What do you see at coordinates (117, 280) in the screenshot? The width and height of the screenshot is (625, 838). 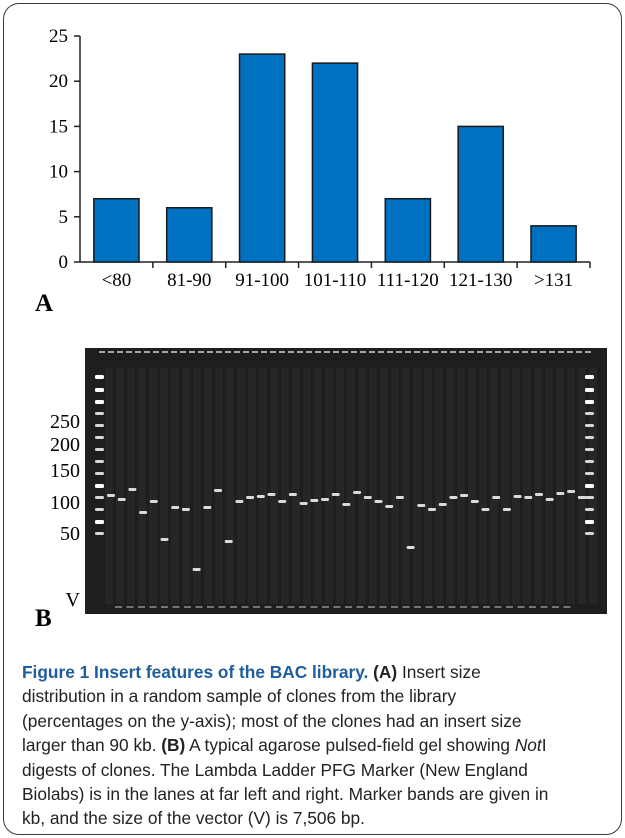 I see `x-tick-label-<80: <80` at bounding box center [117, 280].